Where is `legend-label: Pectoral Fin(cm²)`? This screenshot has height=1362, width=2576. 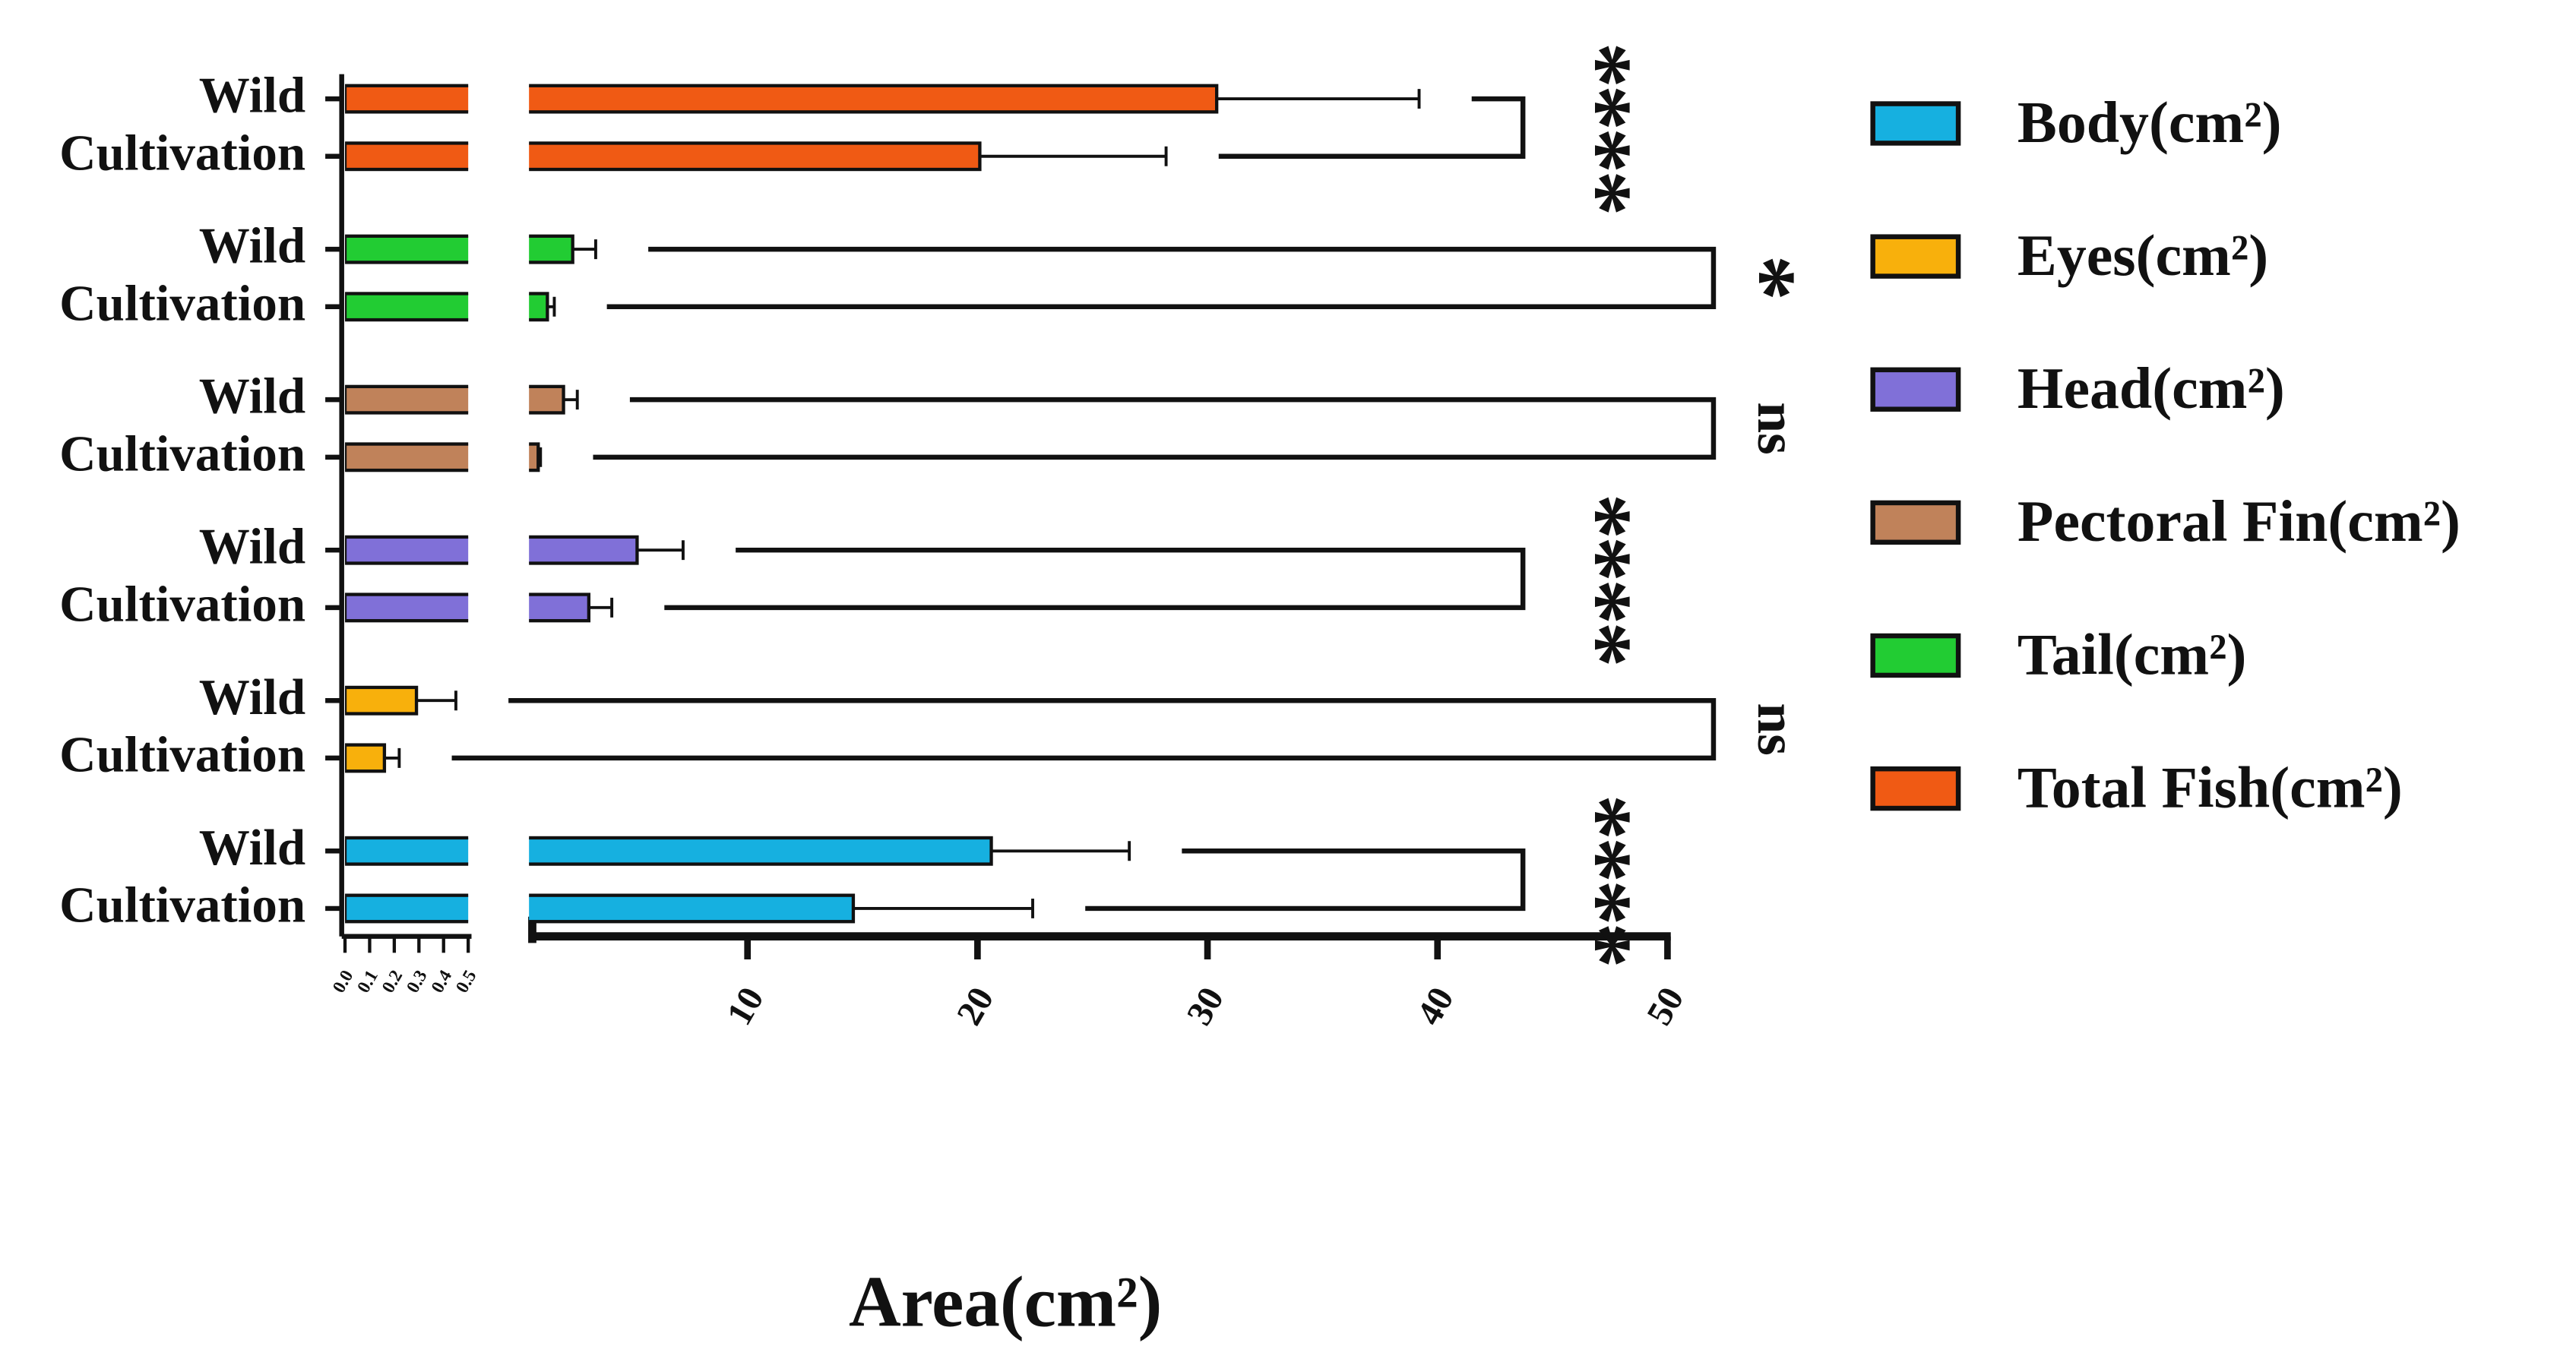
legend-label: Pectoral Fin(cm²) is located at coordinates (2238, 521).